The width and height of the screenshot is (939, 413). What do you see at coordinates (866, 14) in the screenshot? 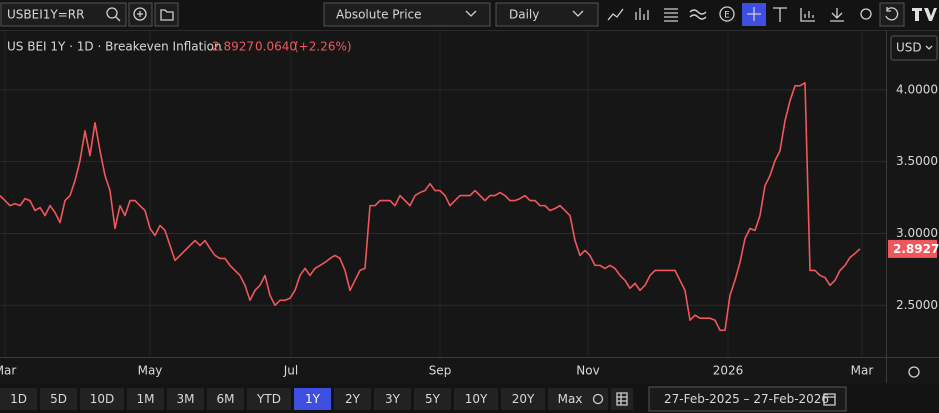
I see `settings-tool` at bounding box center [866, 14].